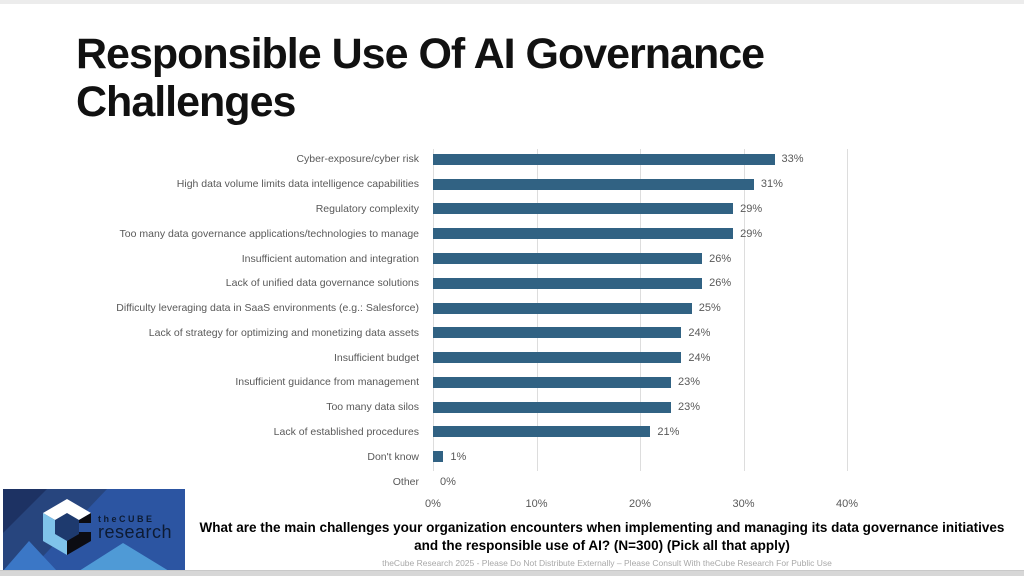 Image resolution: width=1024 pixels, height=576 pixels. I want to click on category-label: Insufficient budget, so click(376, 357).